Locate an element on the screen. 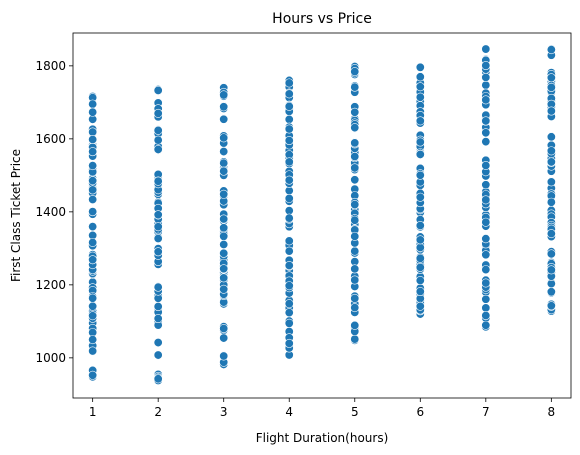  x-axis-ticks: 1 2 3 4 5 6 7 8 is located at coordinates (322, 408).